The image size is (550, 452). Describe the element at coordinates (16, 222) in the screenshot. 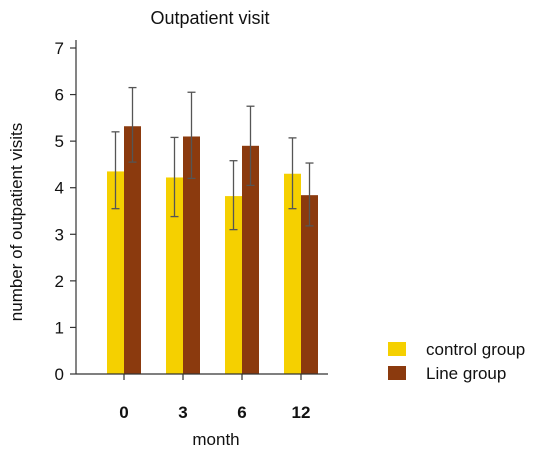

I see `y-axis-title: number of outpatient visits` at that location.